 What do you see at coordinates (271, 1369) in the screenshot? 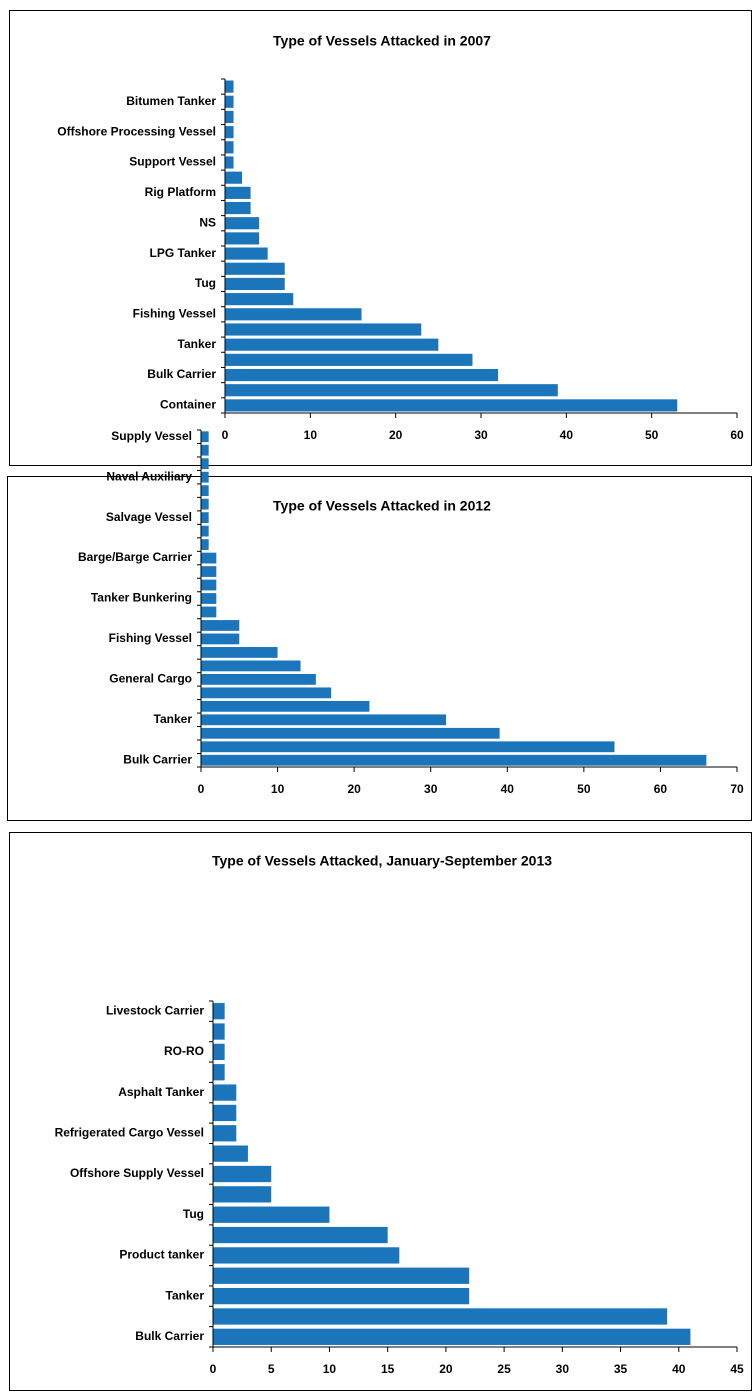
I see `x-tick-label: 5` at bounding box center [271, 1369].